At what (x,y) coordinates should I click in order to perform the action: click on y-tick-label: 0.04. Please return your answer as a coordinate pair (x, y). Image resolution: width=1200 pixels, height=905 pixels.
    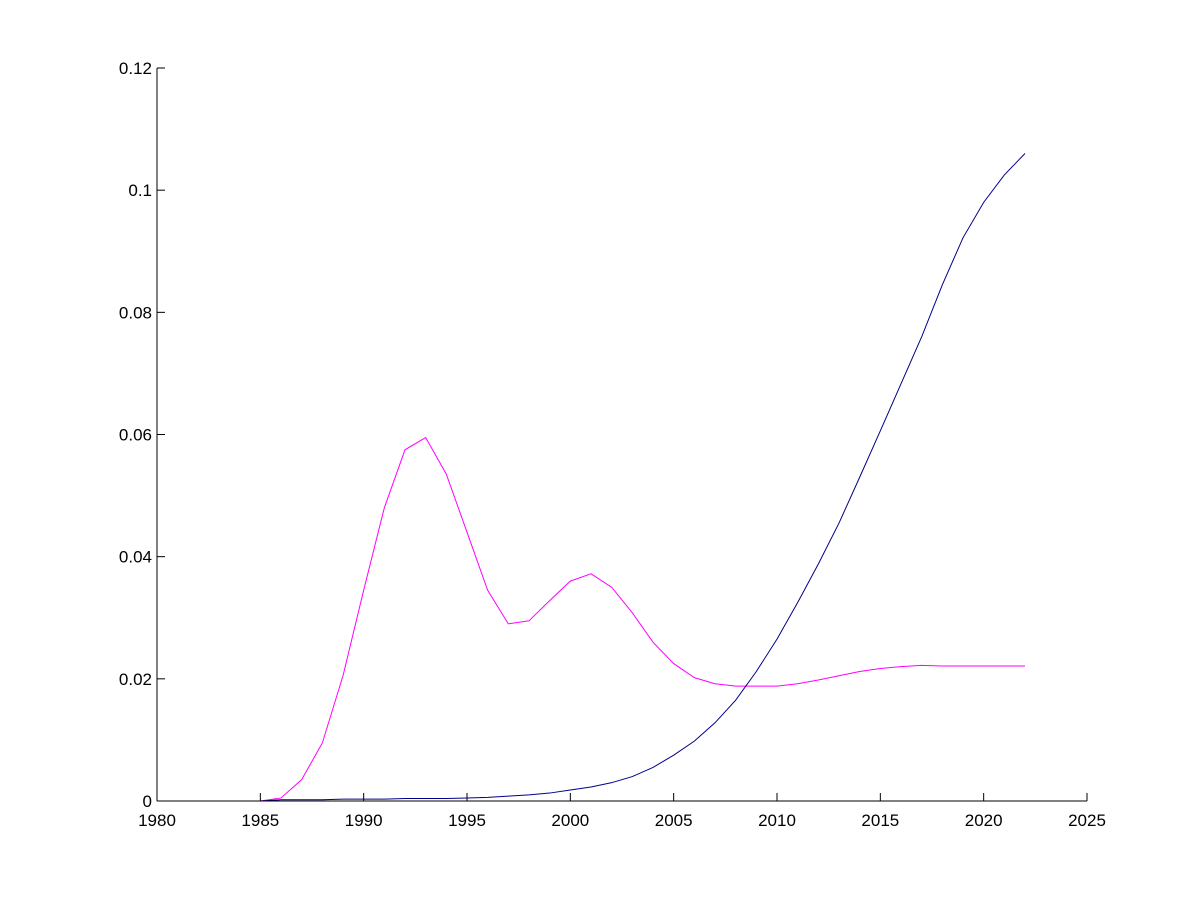
    Looking at the image, I should click on (135, 557).